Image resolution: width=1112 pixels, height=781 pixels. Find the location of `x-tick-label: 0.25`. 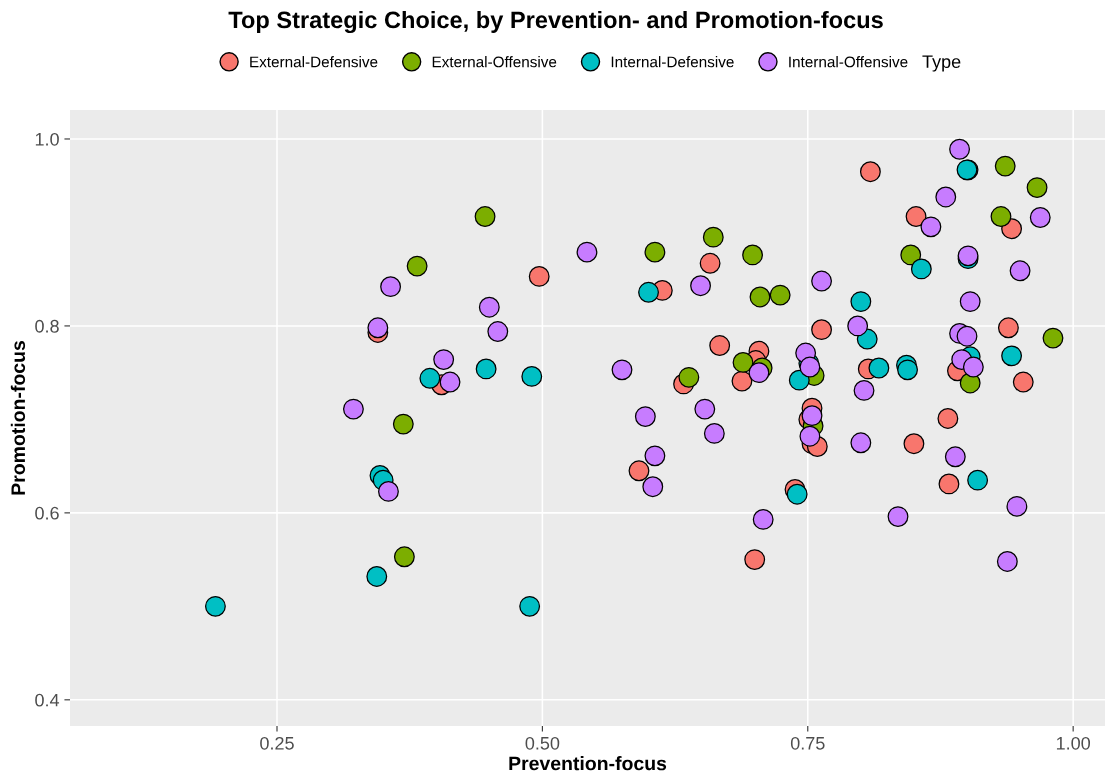

x-tick-label: 0.25 is located at coordinates (277, 743).